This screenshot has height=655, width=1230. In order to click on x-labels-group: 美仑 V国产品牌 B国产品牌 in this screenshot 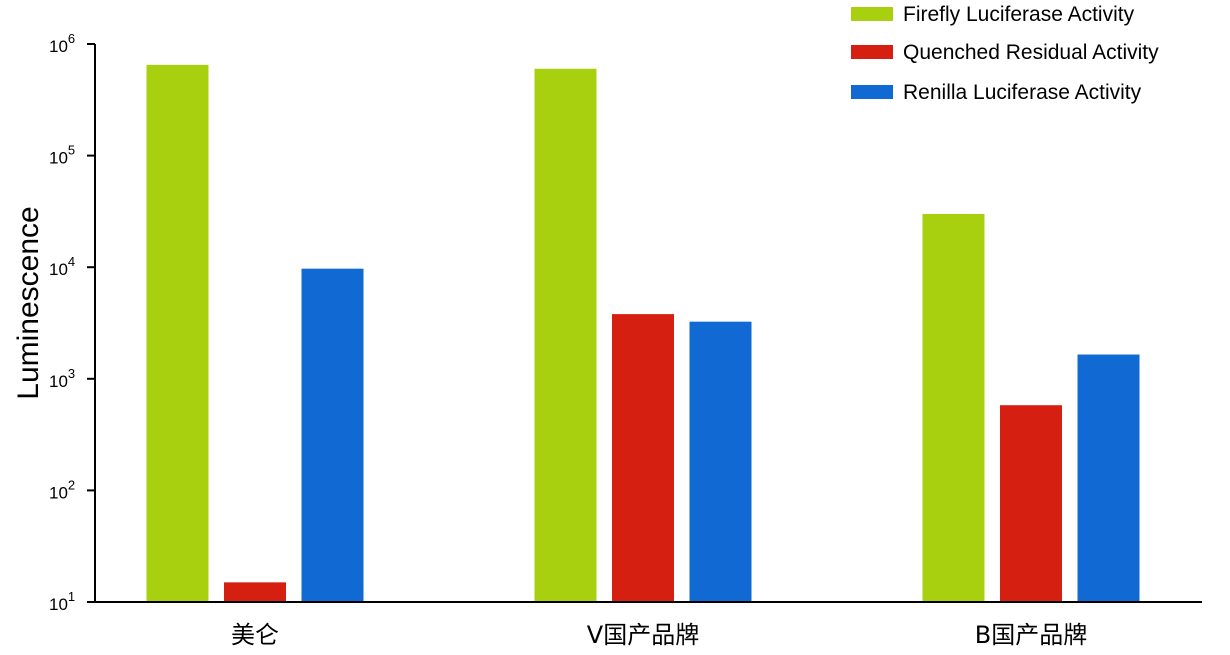, I will do `click(659, 635)`.